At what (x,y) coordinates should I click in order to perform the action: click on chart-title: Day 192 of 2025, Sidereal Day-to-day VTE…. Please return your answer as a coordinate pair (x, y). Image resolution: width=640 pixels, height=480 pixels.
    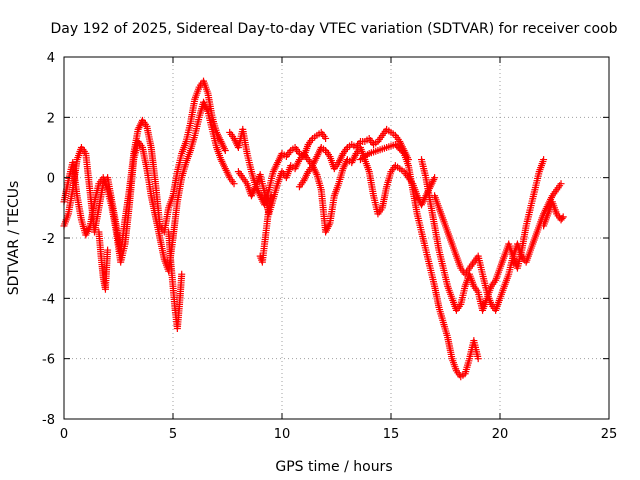
    Looking at the image, I should click on (334, 29).